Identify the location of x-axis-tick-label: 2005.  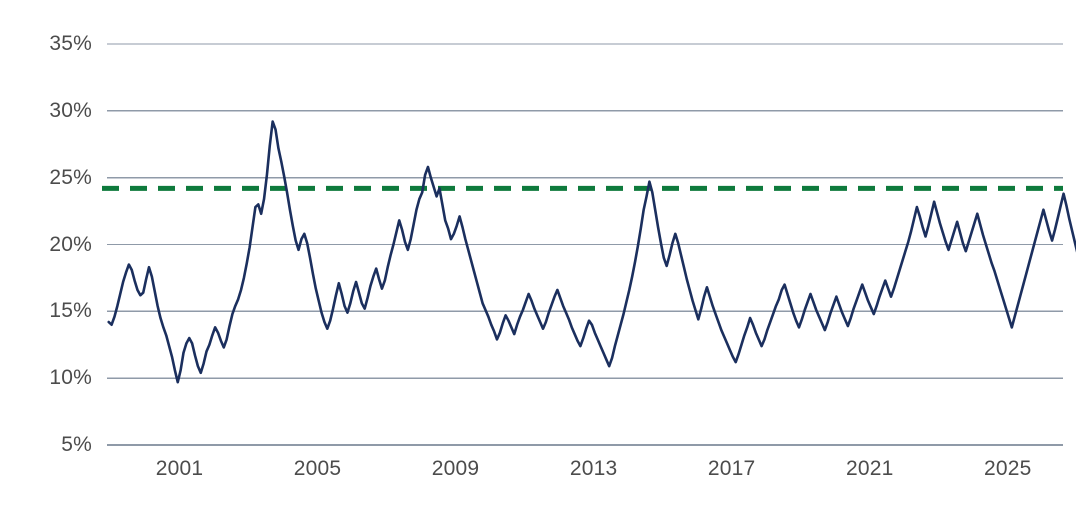
(317, 468).